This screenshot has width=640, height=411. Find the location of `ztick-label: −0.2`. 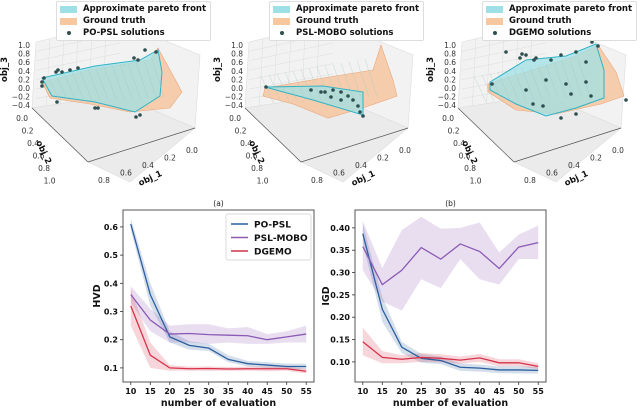

ztick-label: −0.2 is located at coordinates (21, 97).